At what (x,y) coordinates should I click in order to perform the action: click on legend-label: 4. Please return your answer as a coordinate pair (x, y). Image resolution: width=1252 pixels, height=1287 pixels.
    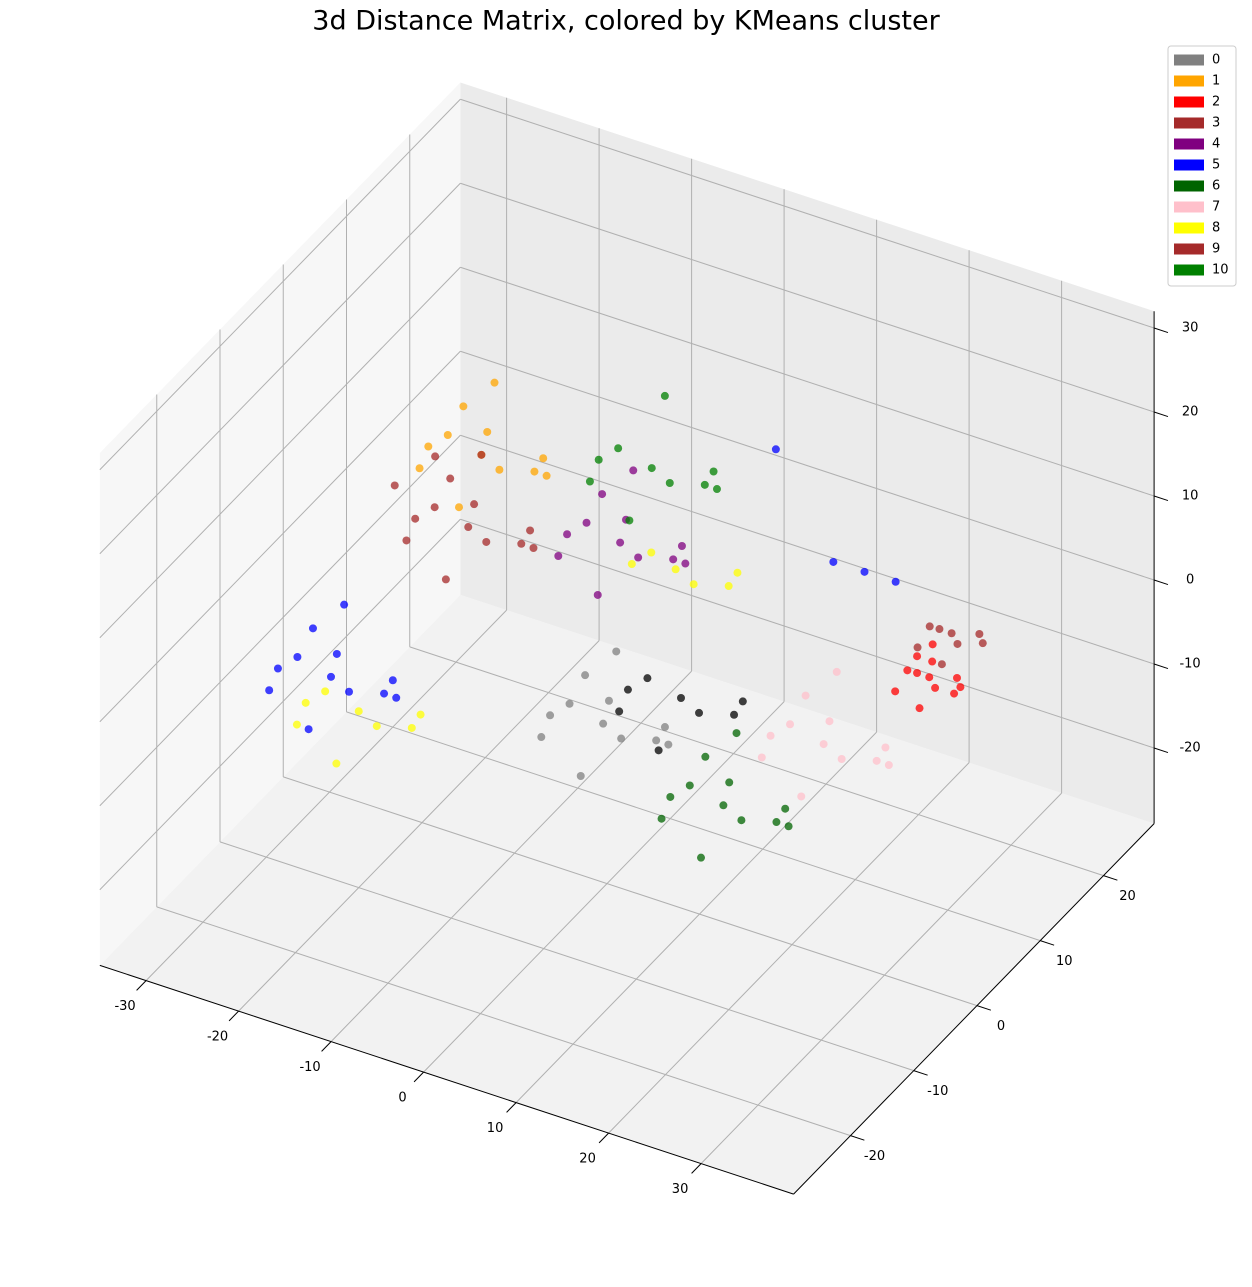
    Looking at the image, I should click on (1216, 144).